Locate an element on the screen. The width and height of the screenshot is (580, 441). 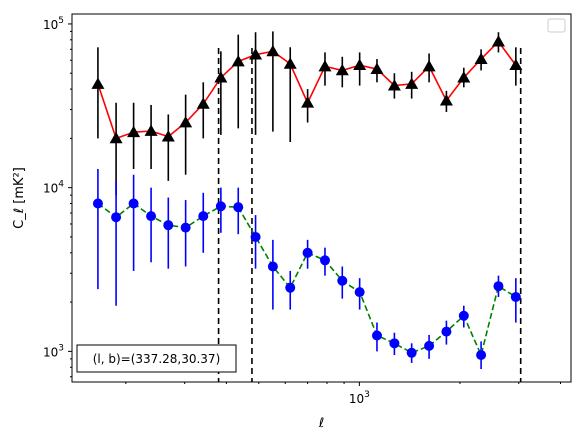
y-axis-label: C_ℓ [mK²] is located at coordinates (19, 198).